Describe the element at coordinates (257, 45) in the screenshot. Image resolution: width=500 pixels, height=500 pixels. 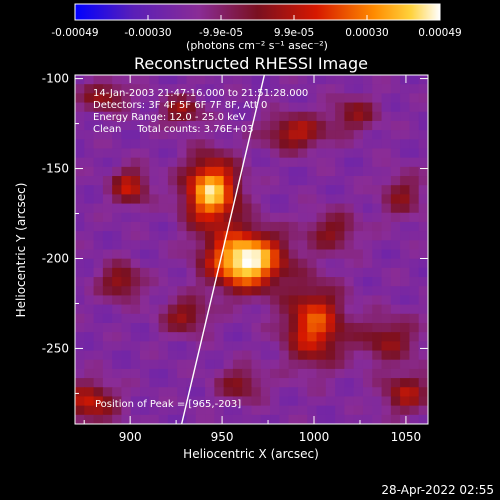
I see `colorbar-unit-label: (photons cm⁻² s⁻¹ asec⁻²)` at that location.